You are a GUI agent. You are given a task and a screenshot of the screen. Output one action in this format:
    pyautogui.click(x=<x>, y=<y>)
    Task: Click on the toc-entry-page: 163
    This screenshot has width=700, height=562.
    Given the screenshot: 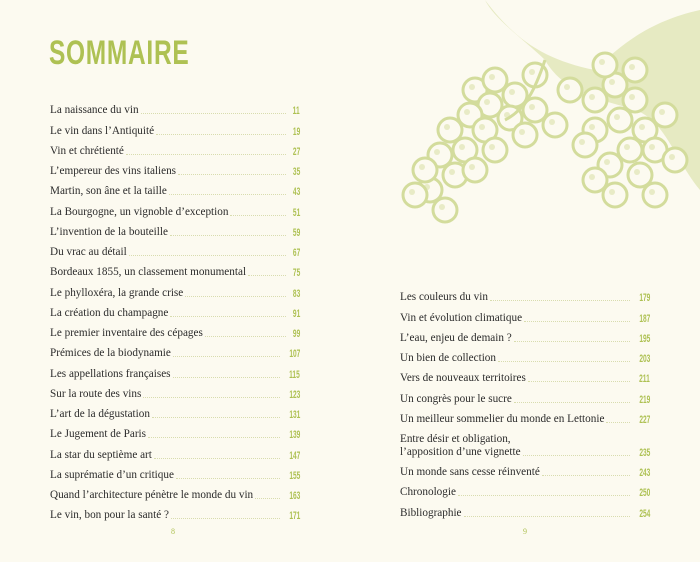 What is the action you would take?
    pyautogui.click(x=294, y=496)
    